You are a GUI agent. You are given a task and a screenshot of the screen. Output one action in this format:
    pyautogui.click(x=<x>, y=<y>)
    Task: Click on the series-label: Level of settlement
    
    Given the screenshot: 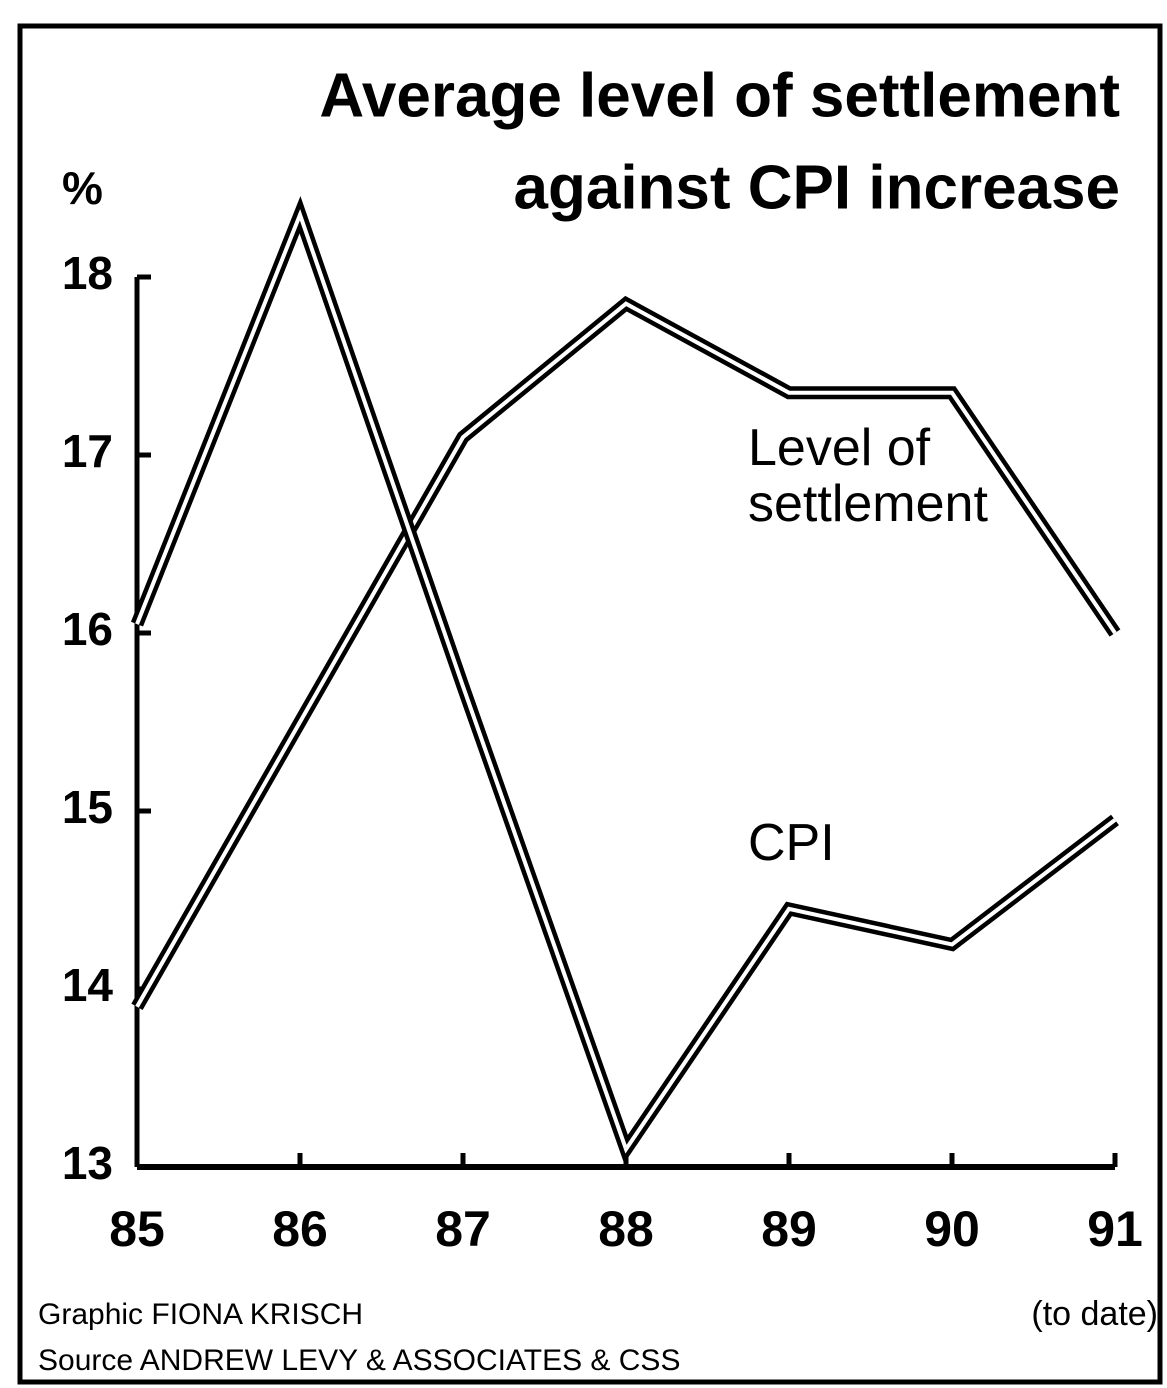 What is the action you would take?
    pyautogui.click(x=868, y=476)
    